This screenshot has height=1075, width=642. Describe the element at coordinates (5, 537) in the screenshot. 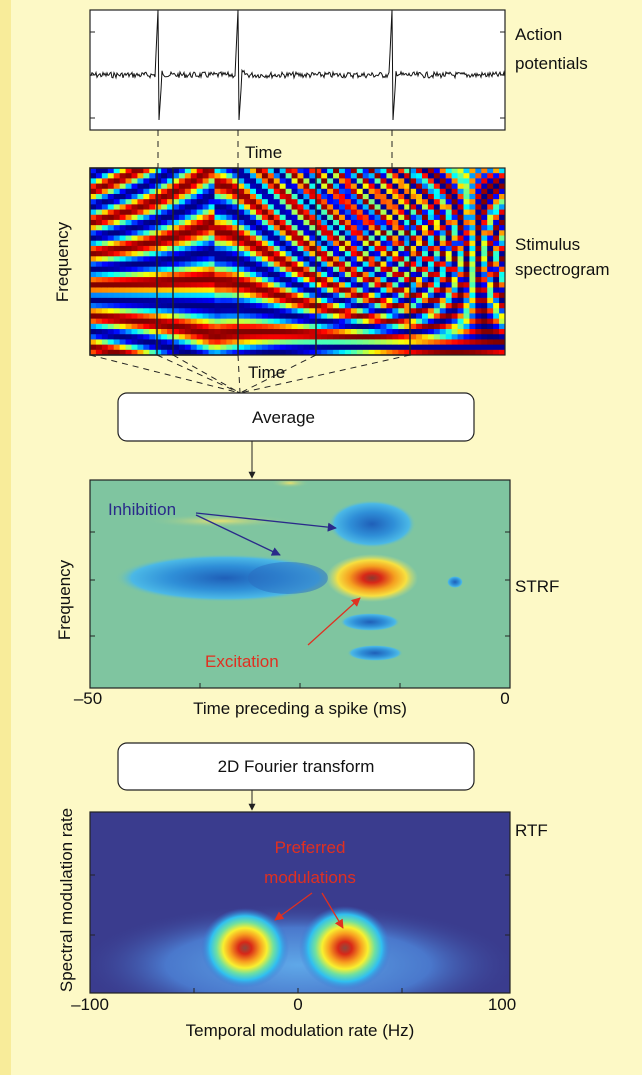

I see `side-stripe` at that location.